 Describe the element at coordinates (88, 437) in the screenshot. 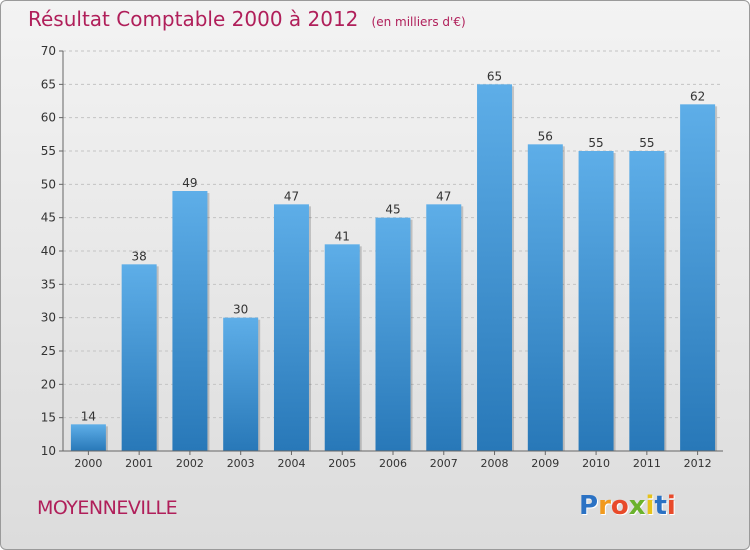

I see `bar-2000` at that location.